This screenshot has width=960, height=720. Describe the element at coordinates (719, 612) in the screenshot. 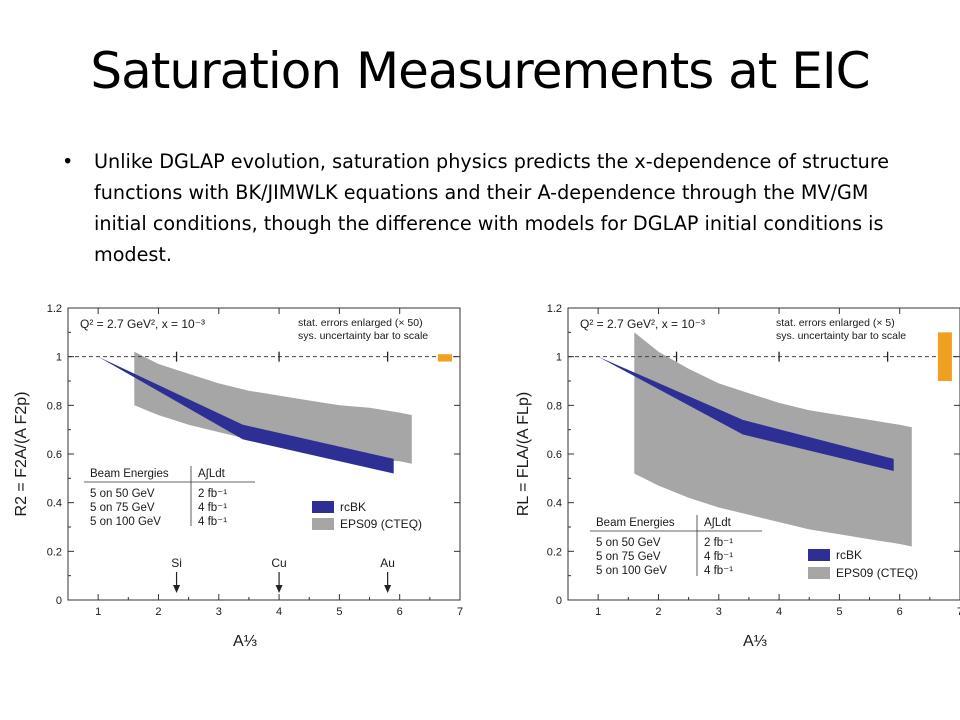

I see `rl-x-tick-label: 3` at that location.